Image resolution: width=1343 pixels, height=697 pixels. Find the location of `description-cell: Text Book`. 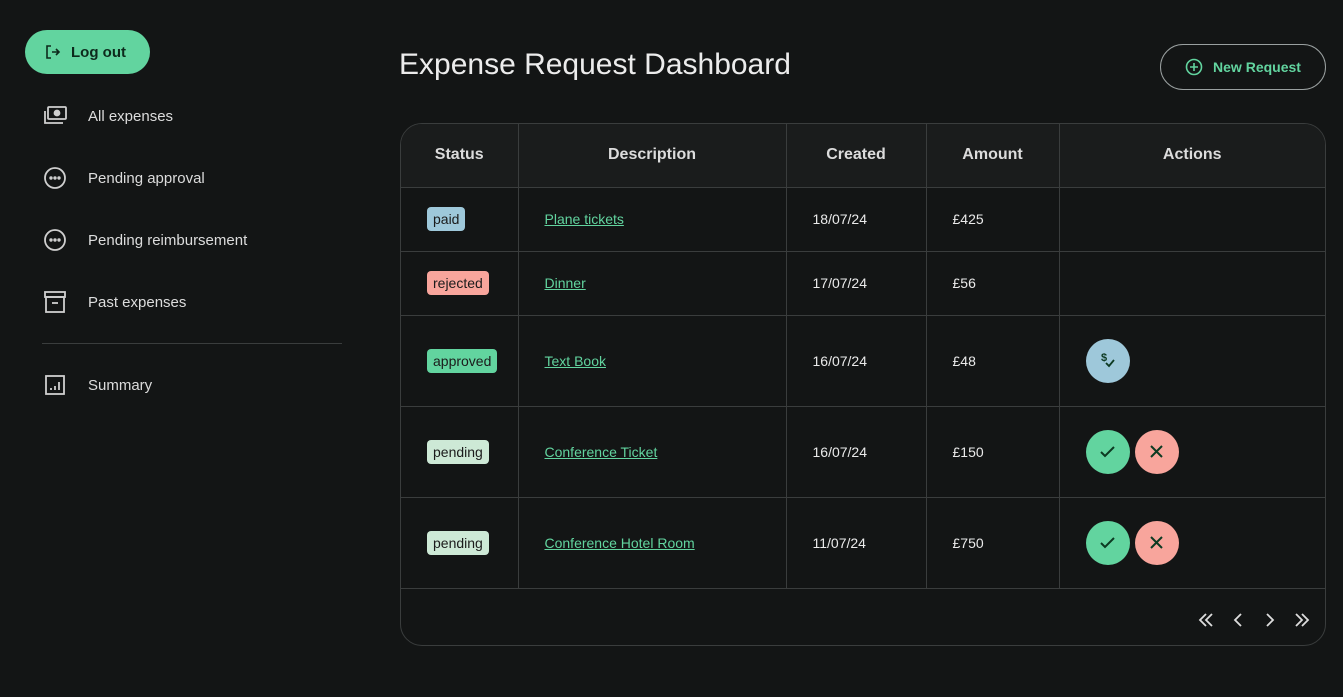

description-cell: Text Book is located at coordinates (652, 361).